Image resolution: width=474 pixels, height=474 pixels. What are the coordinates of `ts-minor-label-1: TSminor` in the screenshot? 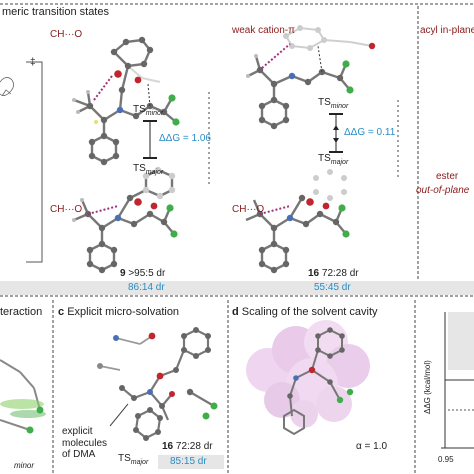 It's located at (148, 111).